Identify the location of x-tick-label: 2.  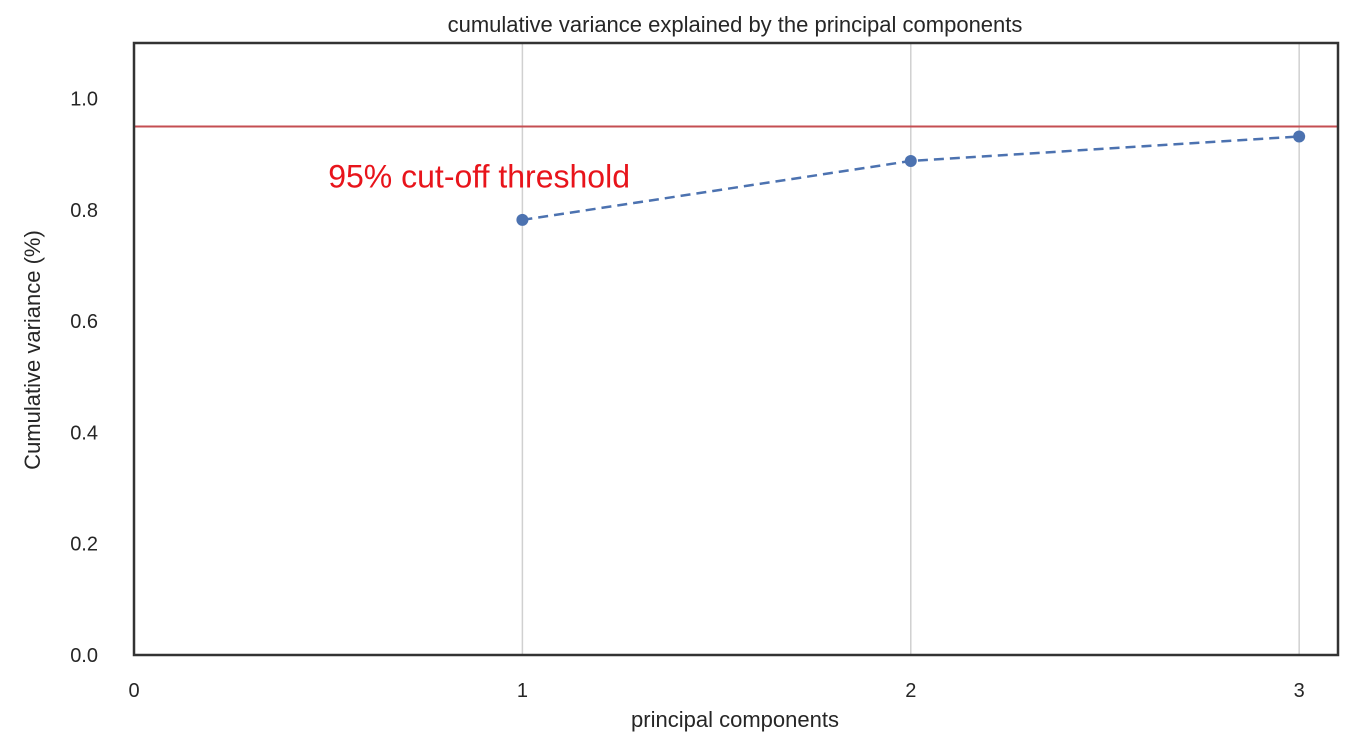
(910, 691).